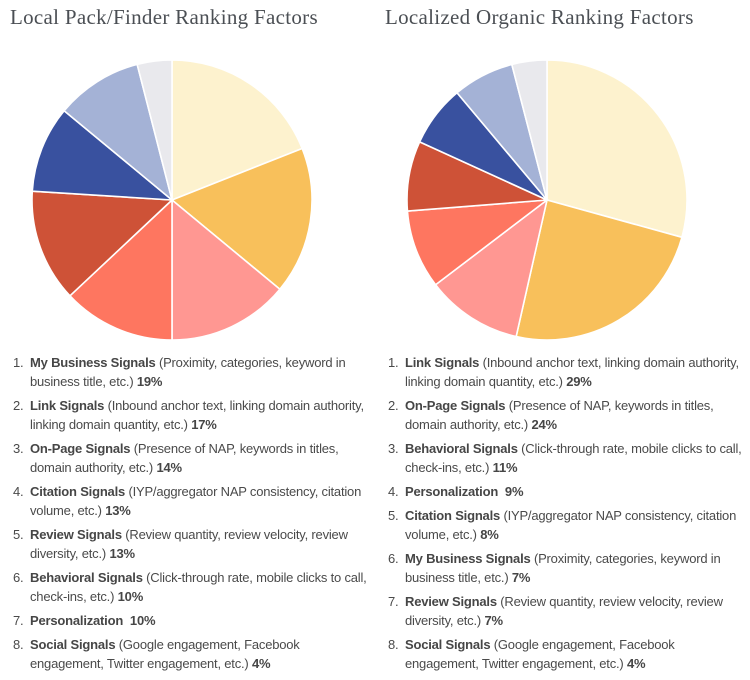  Describe the element at coordinates (169, 467) in the screenshot. I see `legend-item-percentage: 14%` at that location.